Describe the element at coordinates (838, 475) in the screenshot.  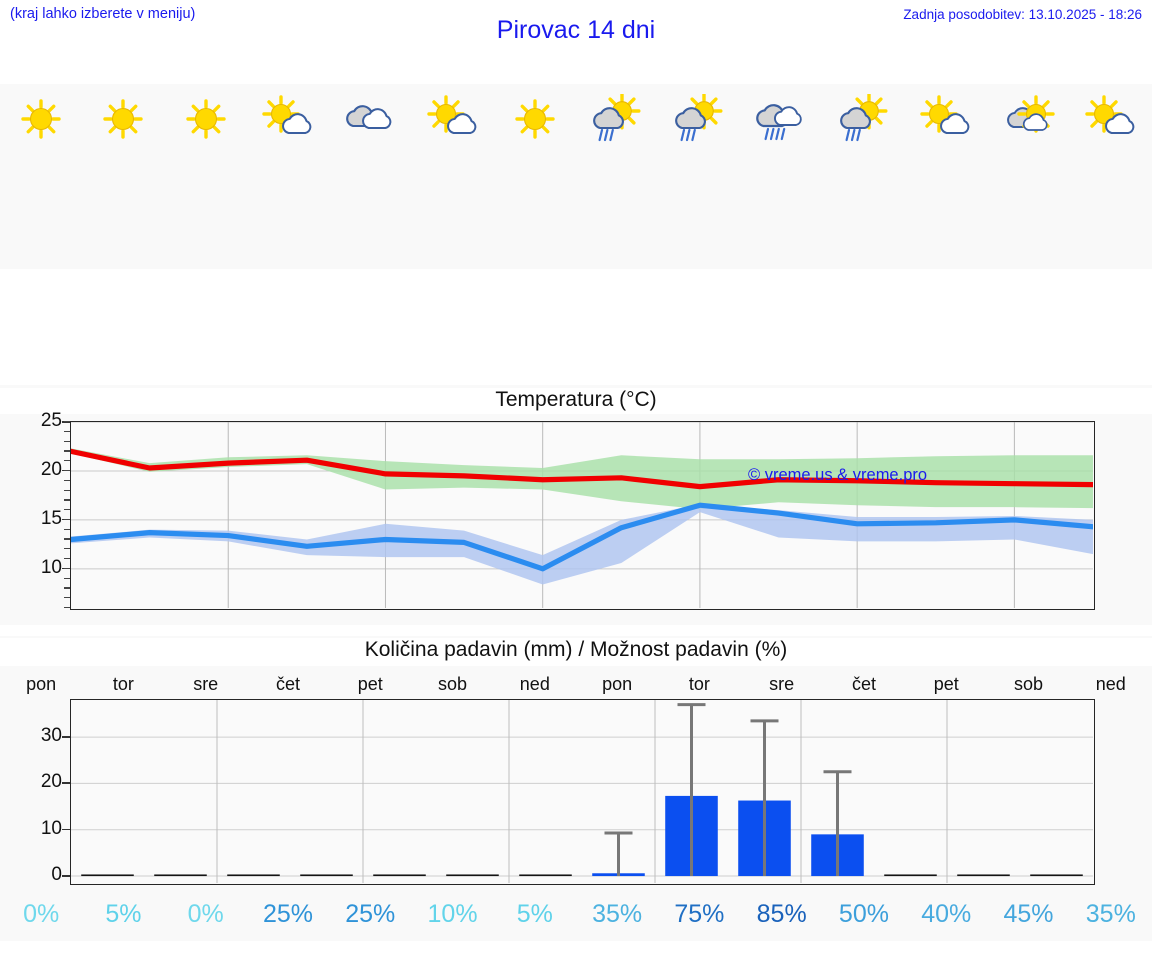
I see `watermark-text: © vreme.us & vreme.pro` at that location.